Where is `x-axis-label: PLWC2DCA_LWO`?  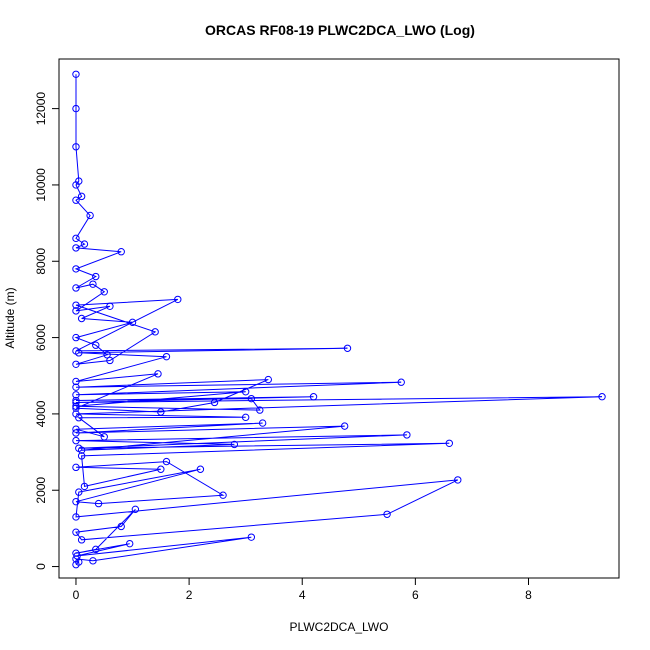 x-axis-label: PLWC2DCA_LWO is located at coordinates (339, 627).